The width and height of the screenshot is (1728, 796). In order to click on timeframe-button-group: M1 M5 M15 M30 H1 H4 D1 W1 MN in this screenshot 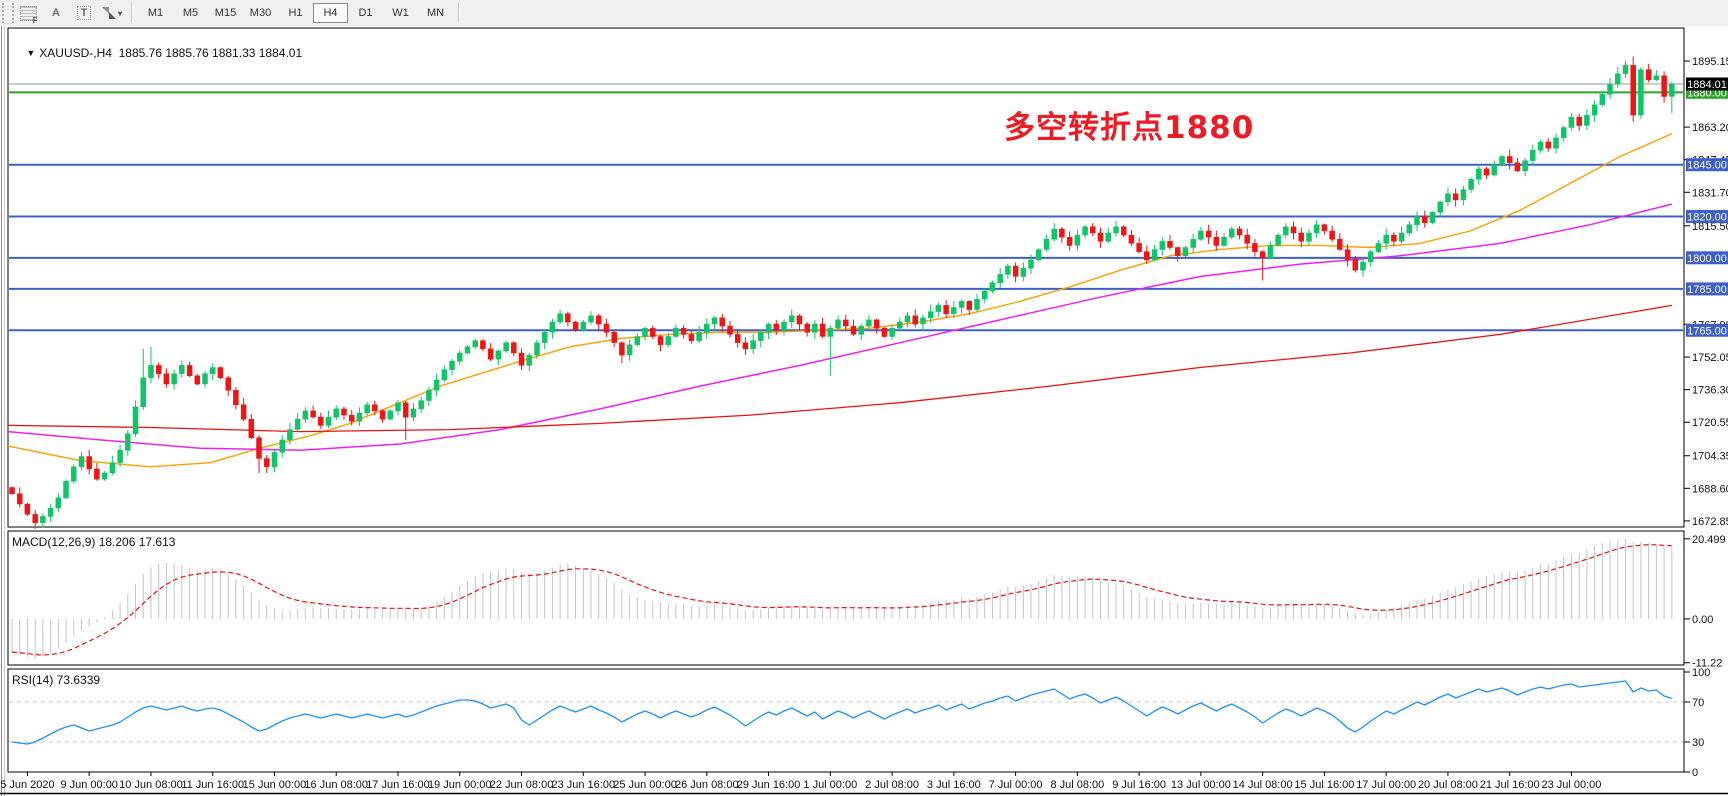, I will do `click(295, 13)`.